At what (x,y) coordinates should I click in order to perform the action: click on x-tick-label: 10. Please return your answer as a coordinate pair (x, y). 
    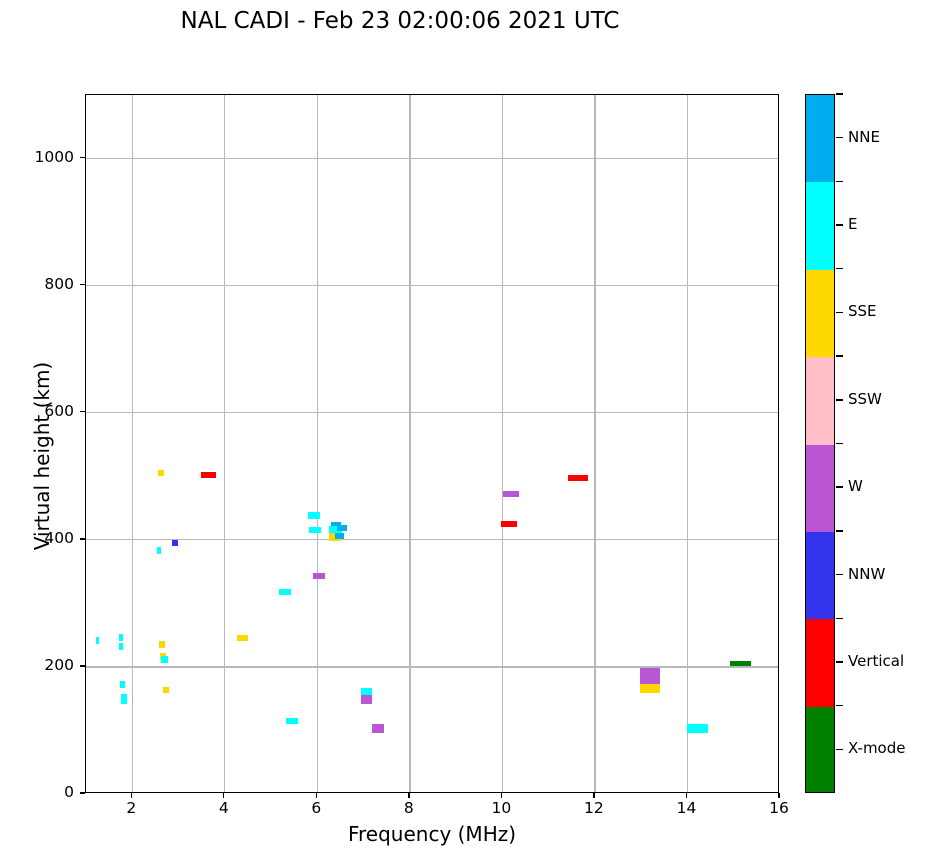
    Looking at the image, I should click on (501, 808).